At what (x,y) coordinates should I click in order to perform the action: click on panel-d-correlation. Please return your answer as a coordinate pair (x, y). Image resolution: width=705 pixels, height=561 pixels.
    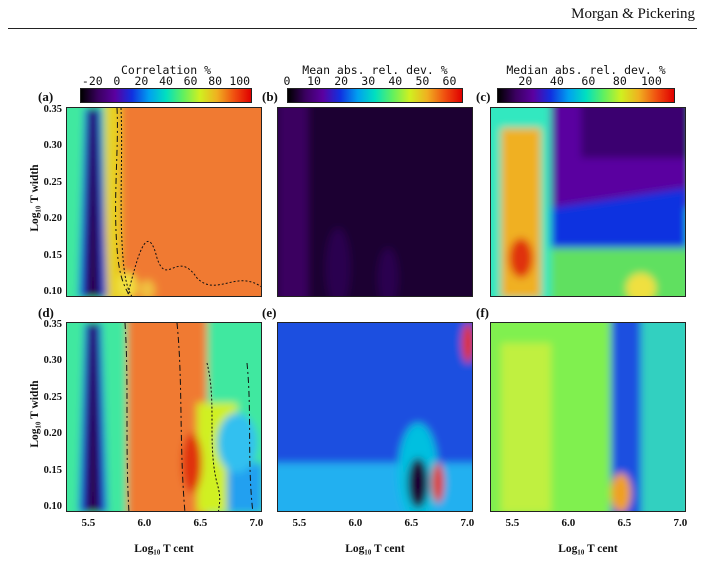
    Looking at the image, I should click on (164, 417).